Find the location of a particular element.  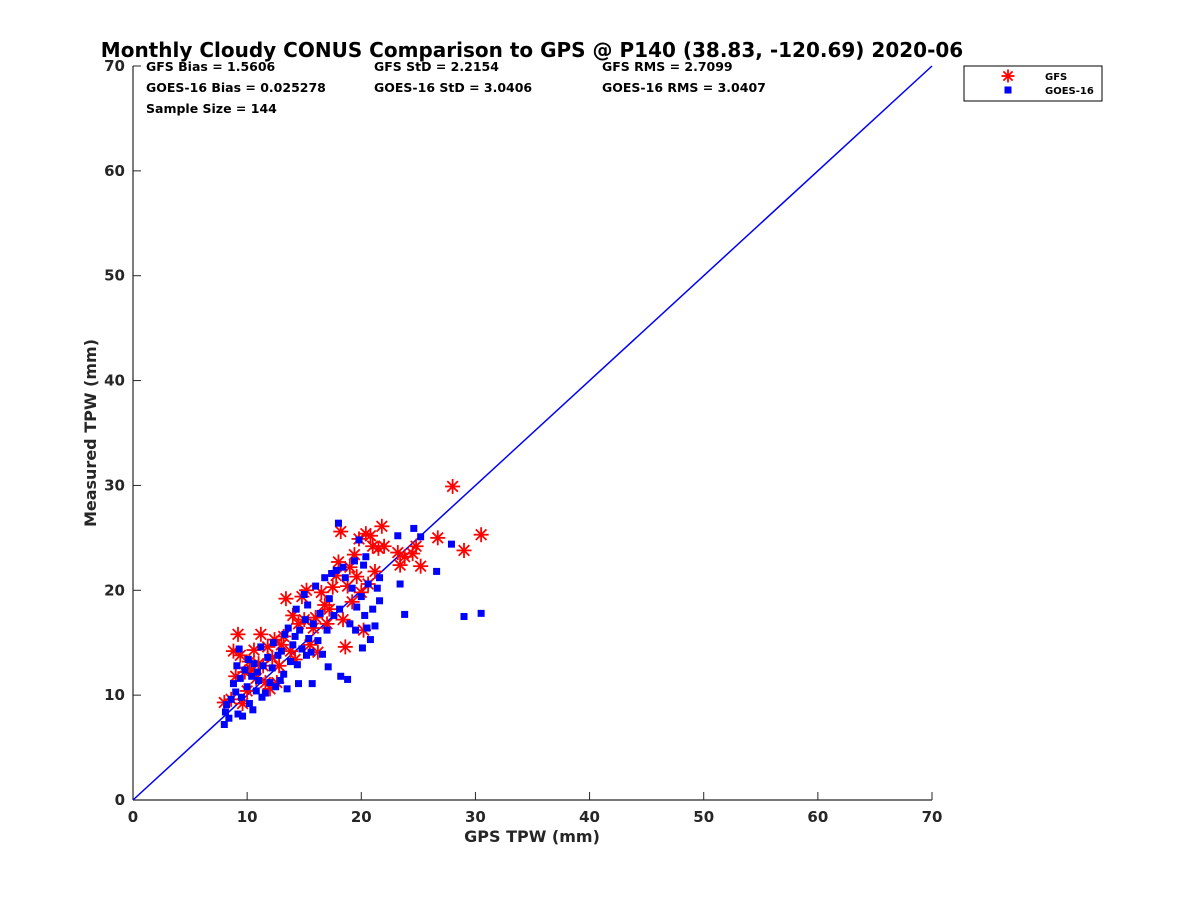

gfs-series is located at coordinates (352, 595).